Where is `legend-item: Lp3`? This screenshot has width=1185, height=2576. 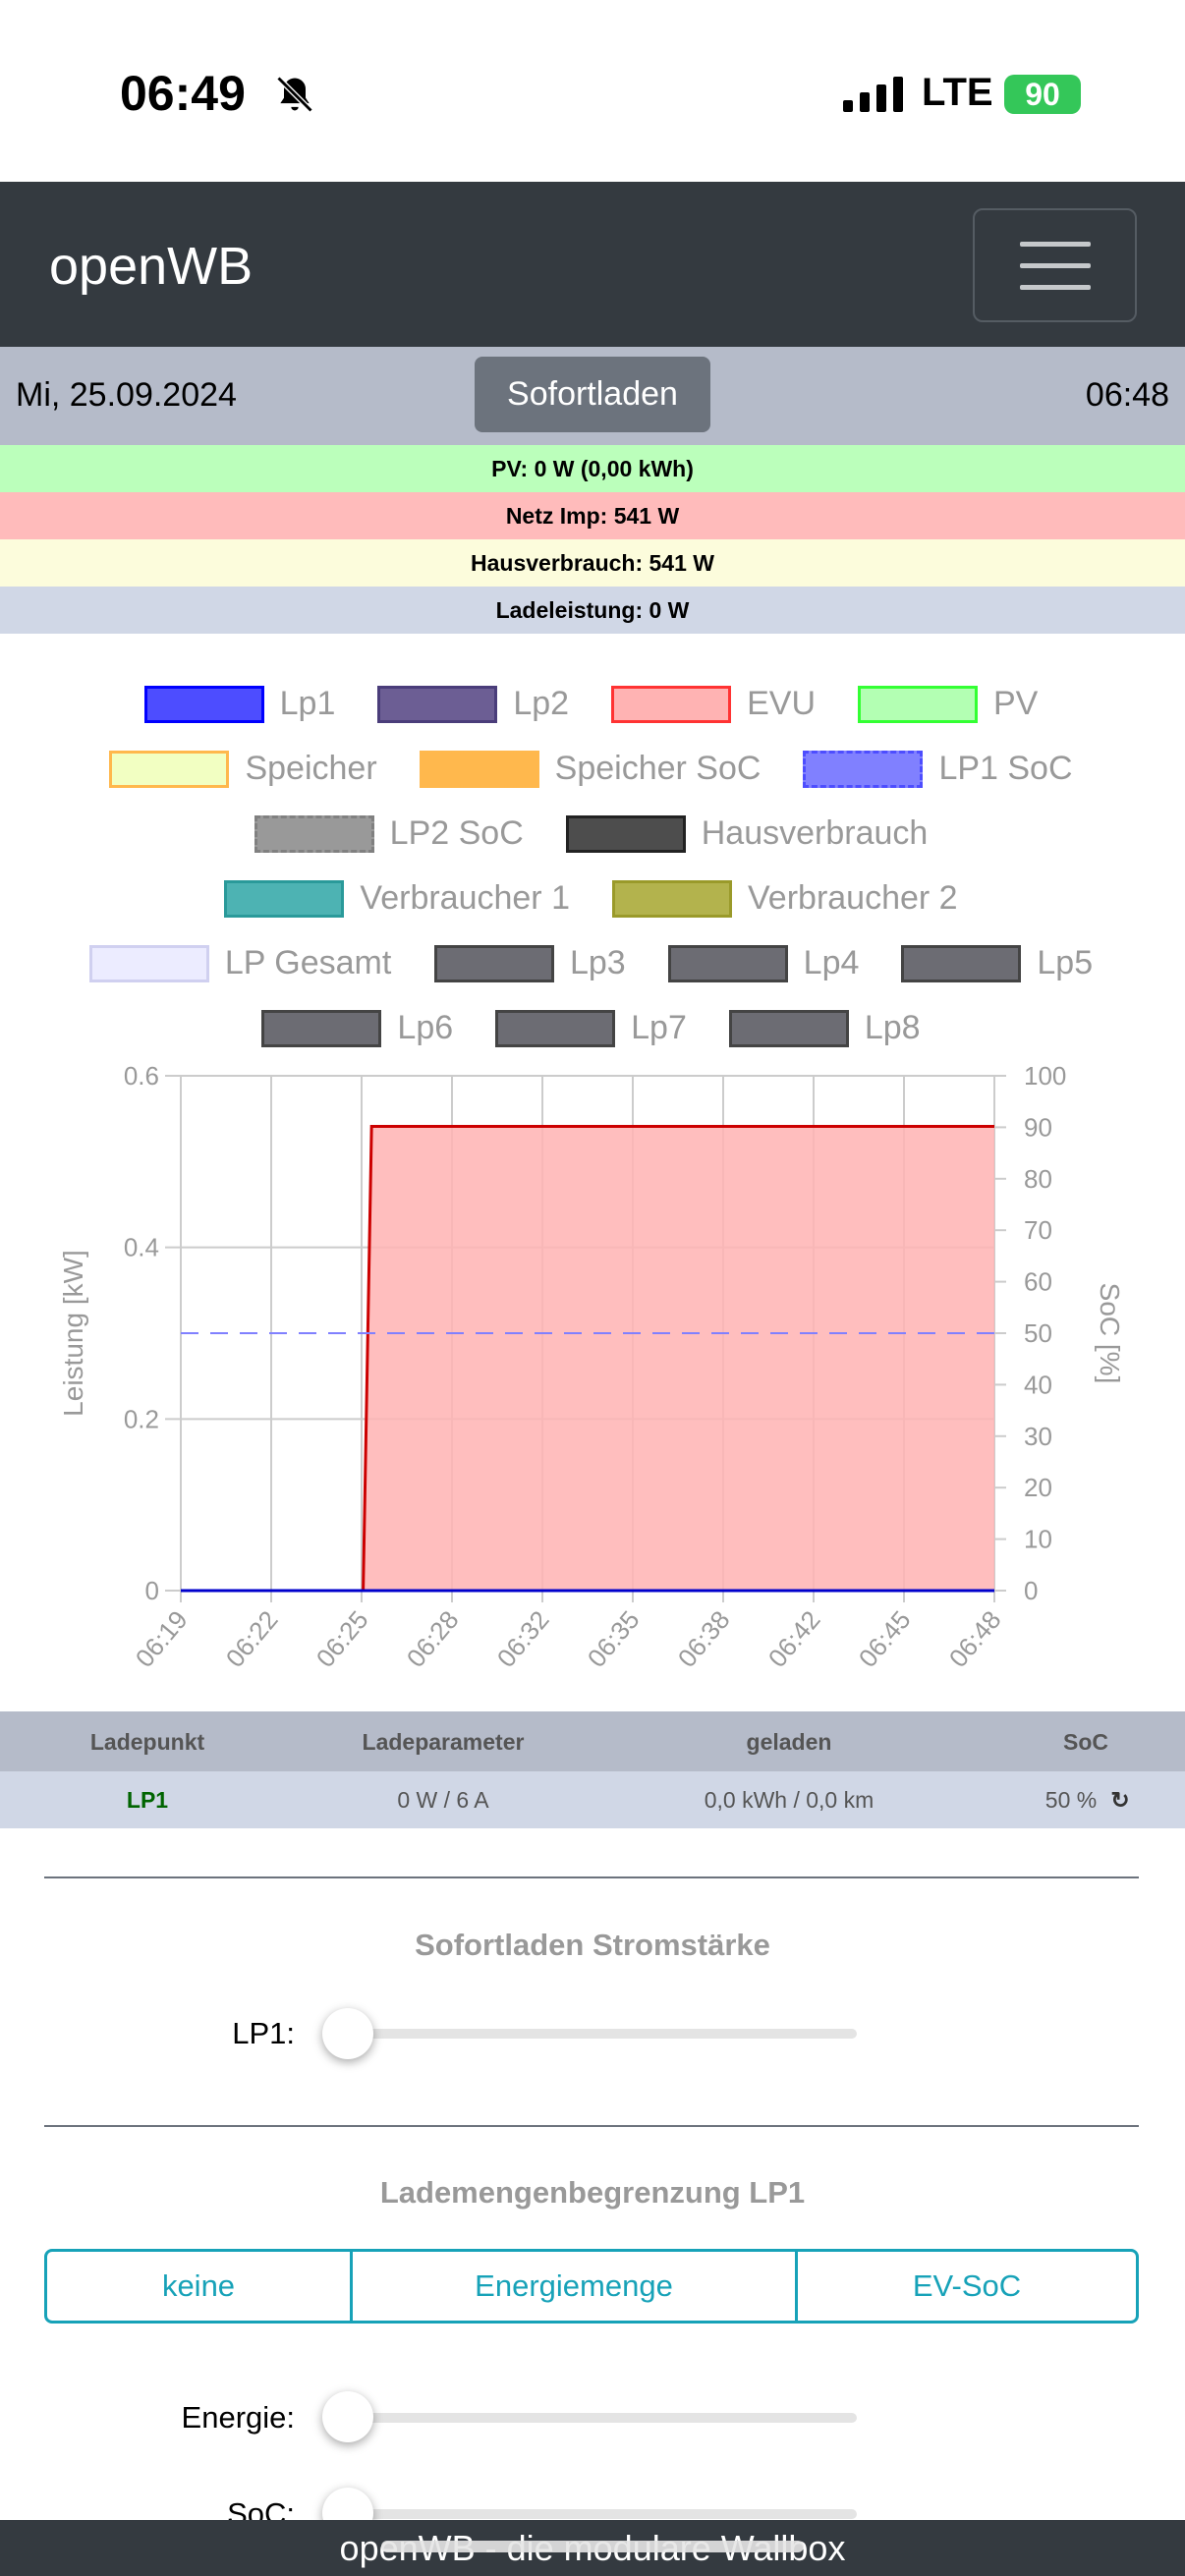
legend-item: Lp3 is located at coordinates (530, 963).